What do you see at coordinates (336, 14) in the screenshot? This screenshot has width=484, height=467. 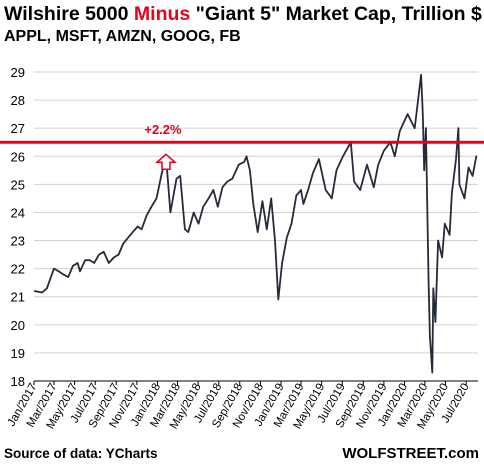 I see `title-part-2: "Giant 5" Market Cap, Trillion $` at bounding box center [336, 14].